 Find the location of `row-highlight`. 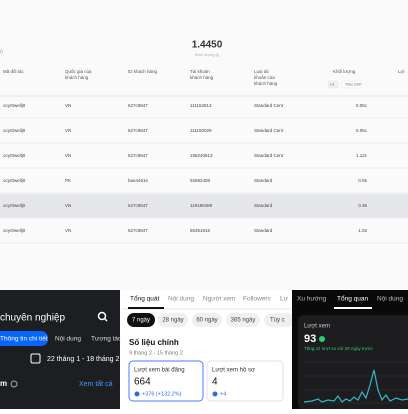

row-highlight is located at coordinates (204, 206).